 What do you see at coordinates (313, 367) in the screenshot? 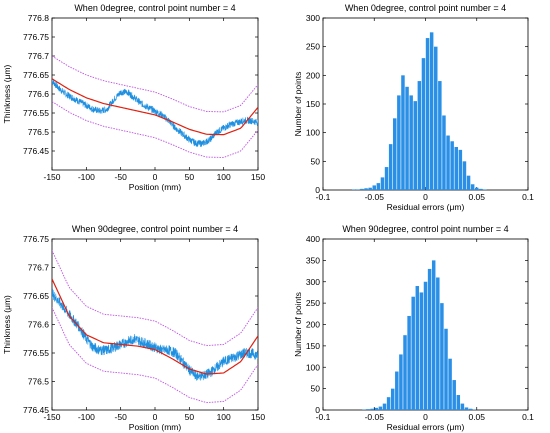
I see `y-tick-label: 100` at bounding box center [313, 367].